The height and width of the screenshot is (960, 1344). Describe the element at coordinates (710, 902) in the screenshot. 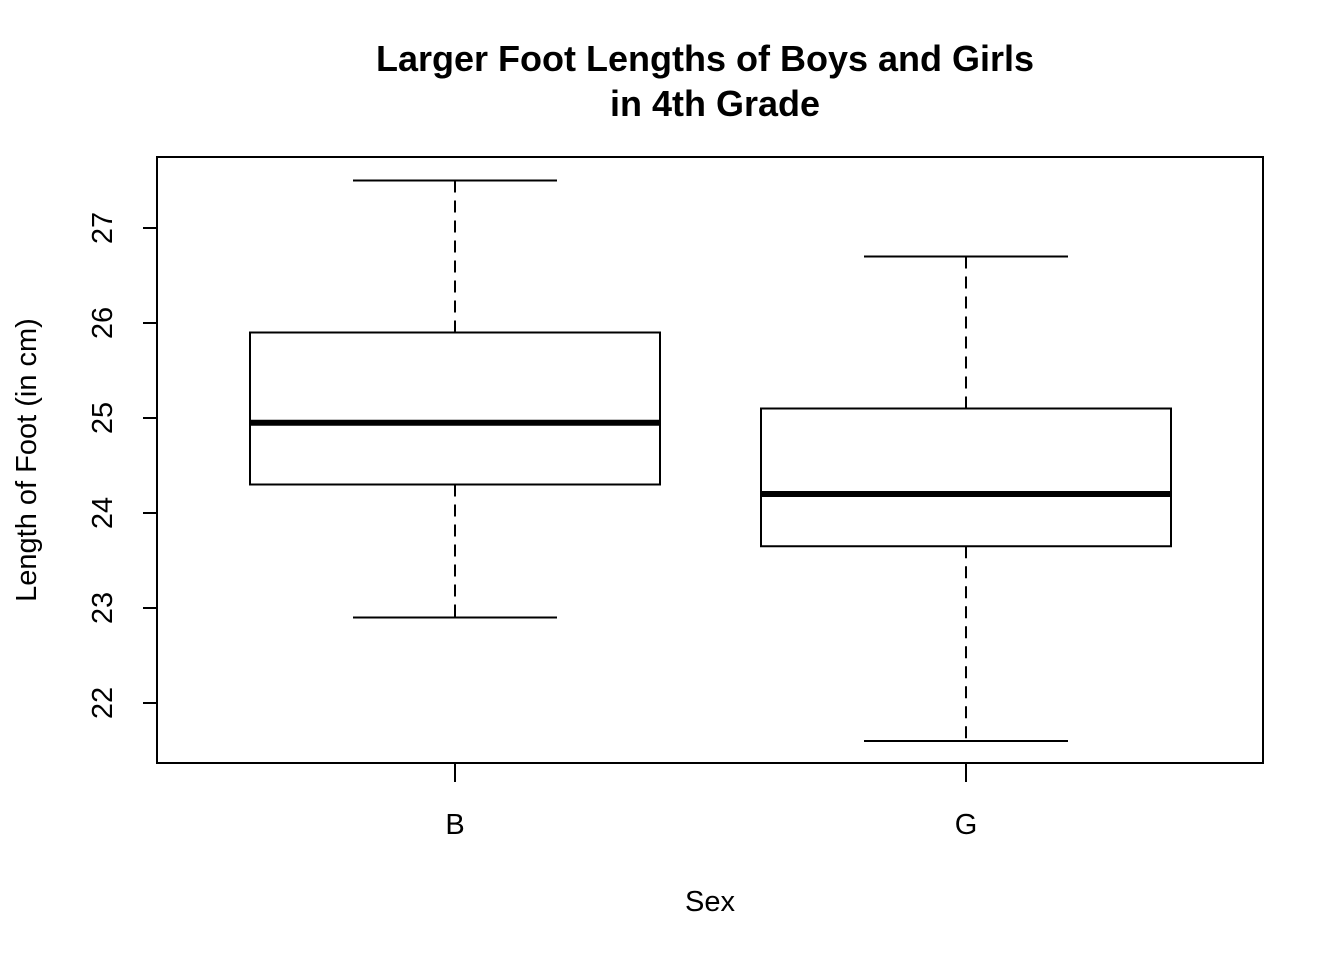

I see `x-axis-label: Sex` at that location.